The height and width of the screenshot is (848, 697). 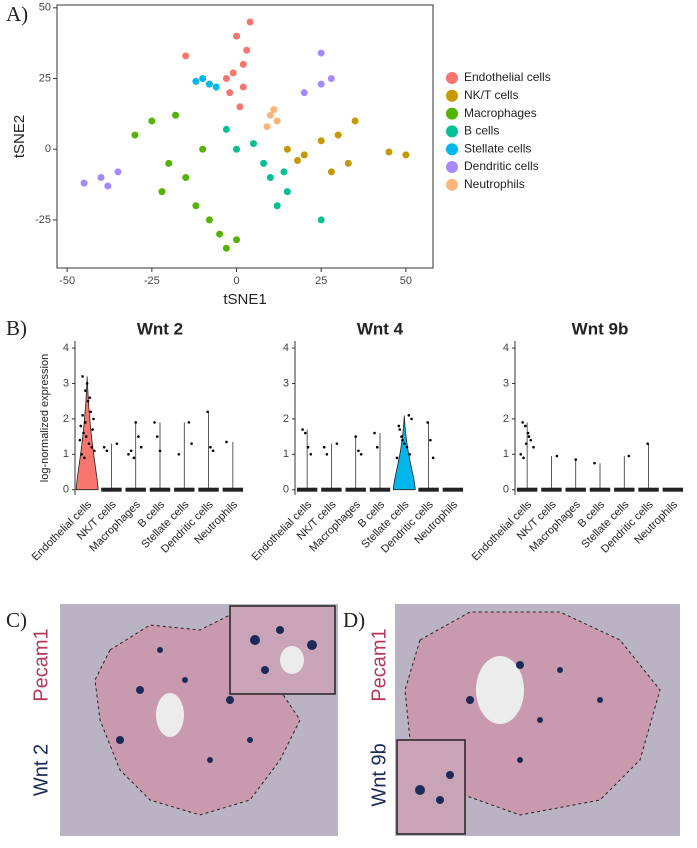 What do you see at coordinates (379, 774) in the screenshot?
I see `stain-label: Wnt 9b` at bounding box center [379, 774].